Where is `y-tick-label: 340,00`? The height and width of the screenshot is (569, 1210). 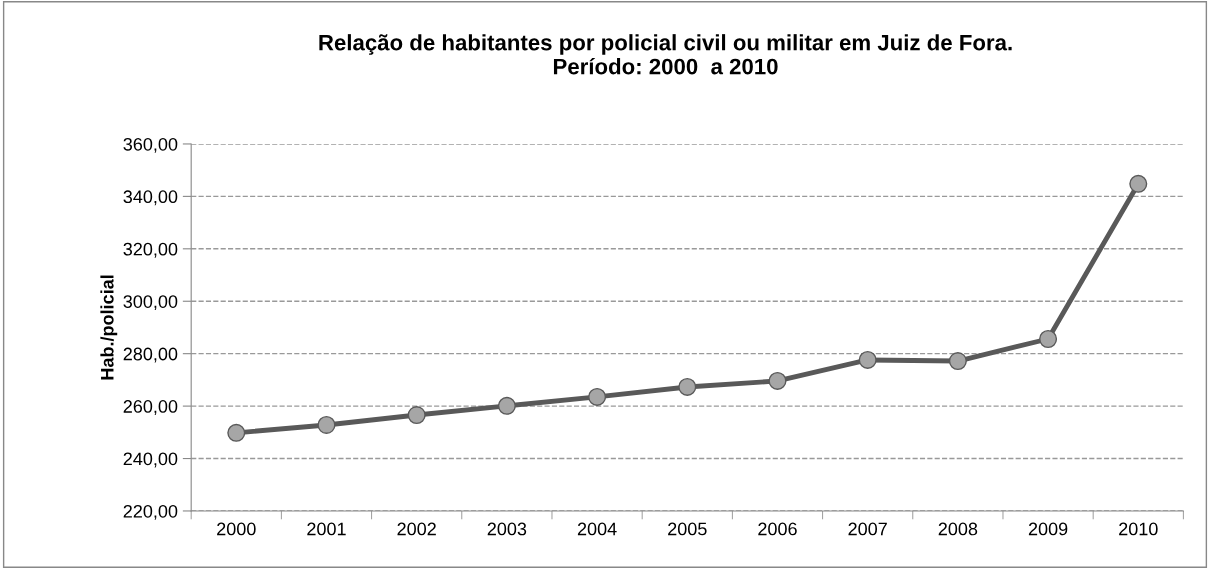
y-tick-label: 340,00 is located at coordinates (150, 198).